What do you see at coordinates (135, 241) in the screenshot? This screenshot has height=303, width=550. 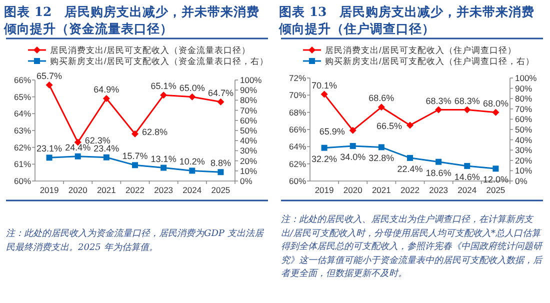 I see `text: 注：此处的居民收入为资金流量口径，居民消费为GDP 支出法居民最终消费支出。2025 年为估算值。` at bounding box center [135, 241].